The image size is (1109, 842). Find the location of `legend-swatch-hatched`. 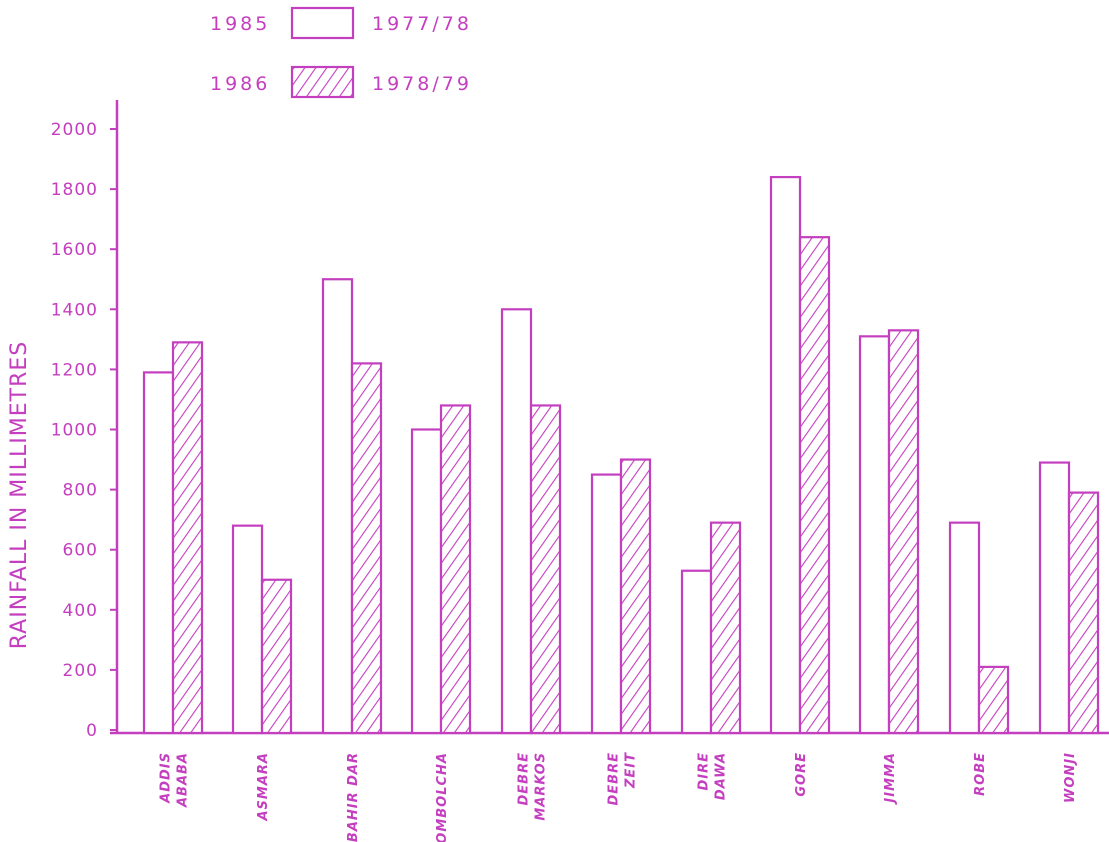

legend-swatch-hatched is located at coordinates (322, 82).